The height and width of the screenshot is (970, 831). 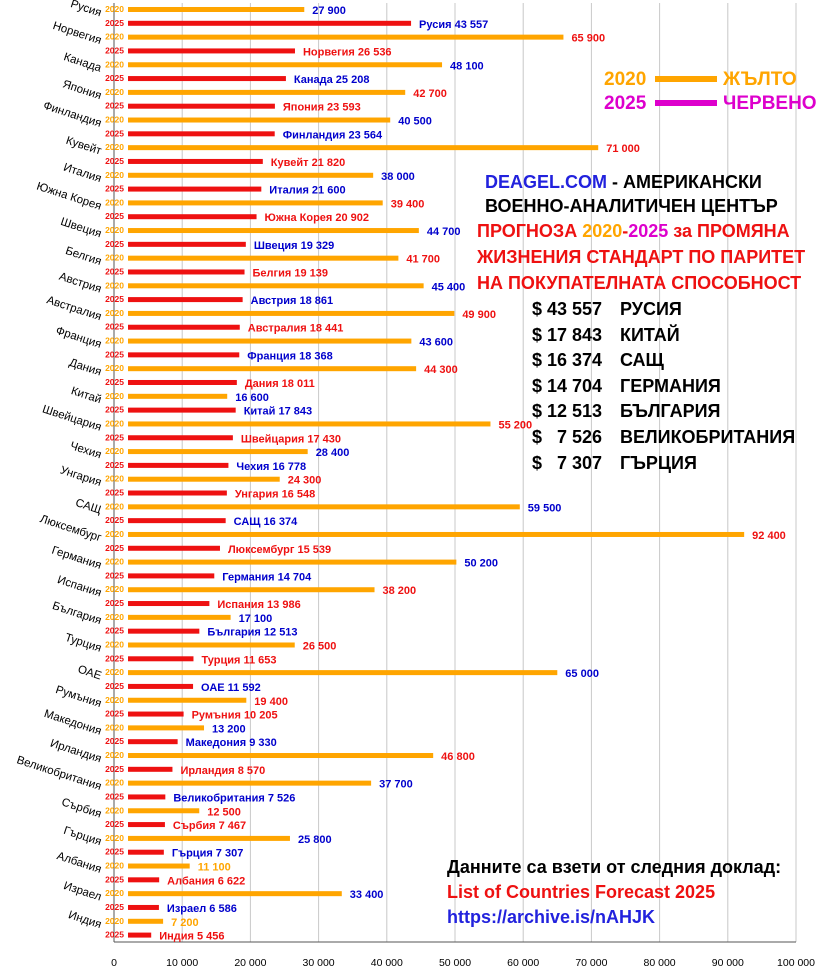 I want to click on top-list-country: БЪЛГАРИЯ, so click(x=670, y=411).